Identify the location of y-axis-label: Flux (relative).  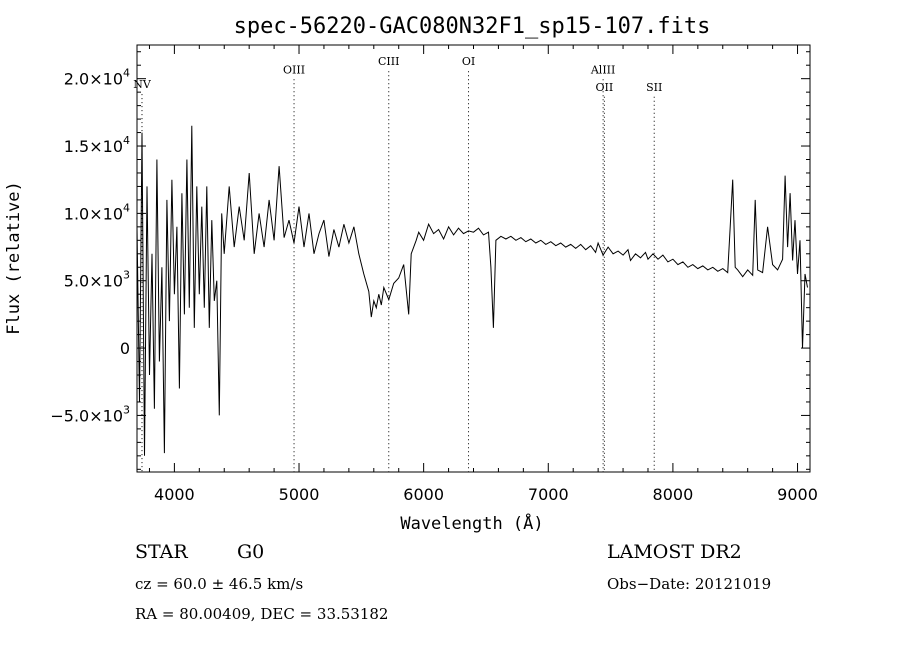
(14, 258).